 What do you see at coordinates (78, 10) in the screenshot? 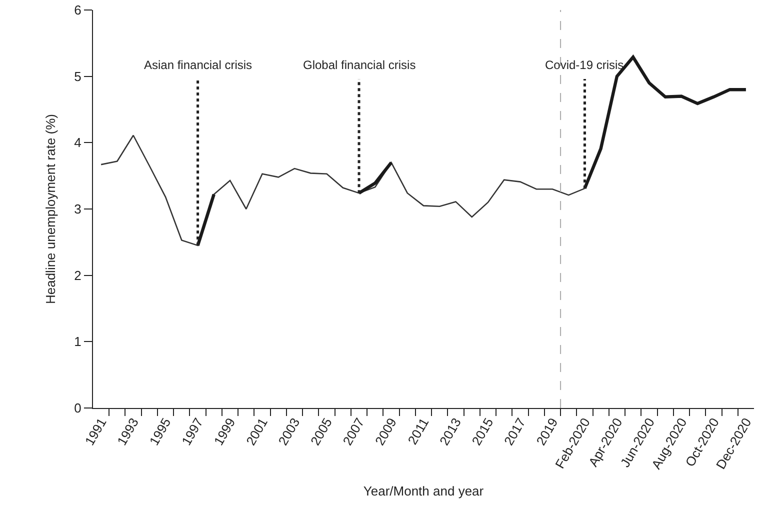
I see `y-tick-label: 6` at bounding box center [78, 10].